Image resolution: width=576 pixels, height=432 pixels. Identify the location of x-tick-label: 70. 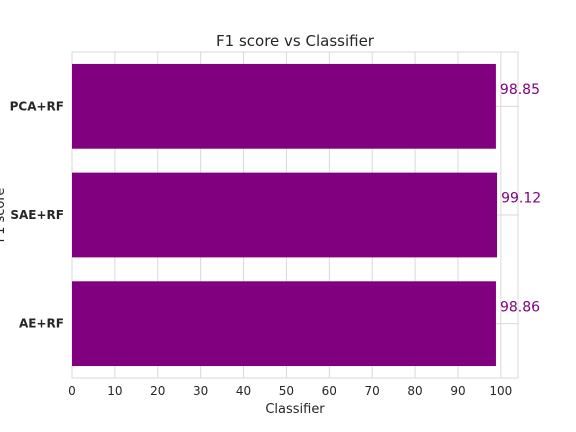
(372, 391).